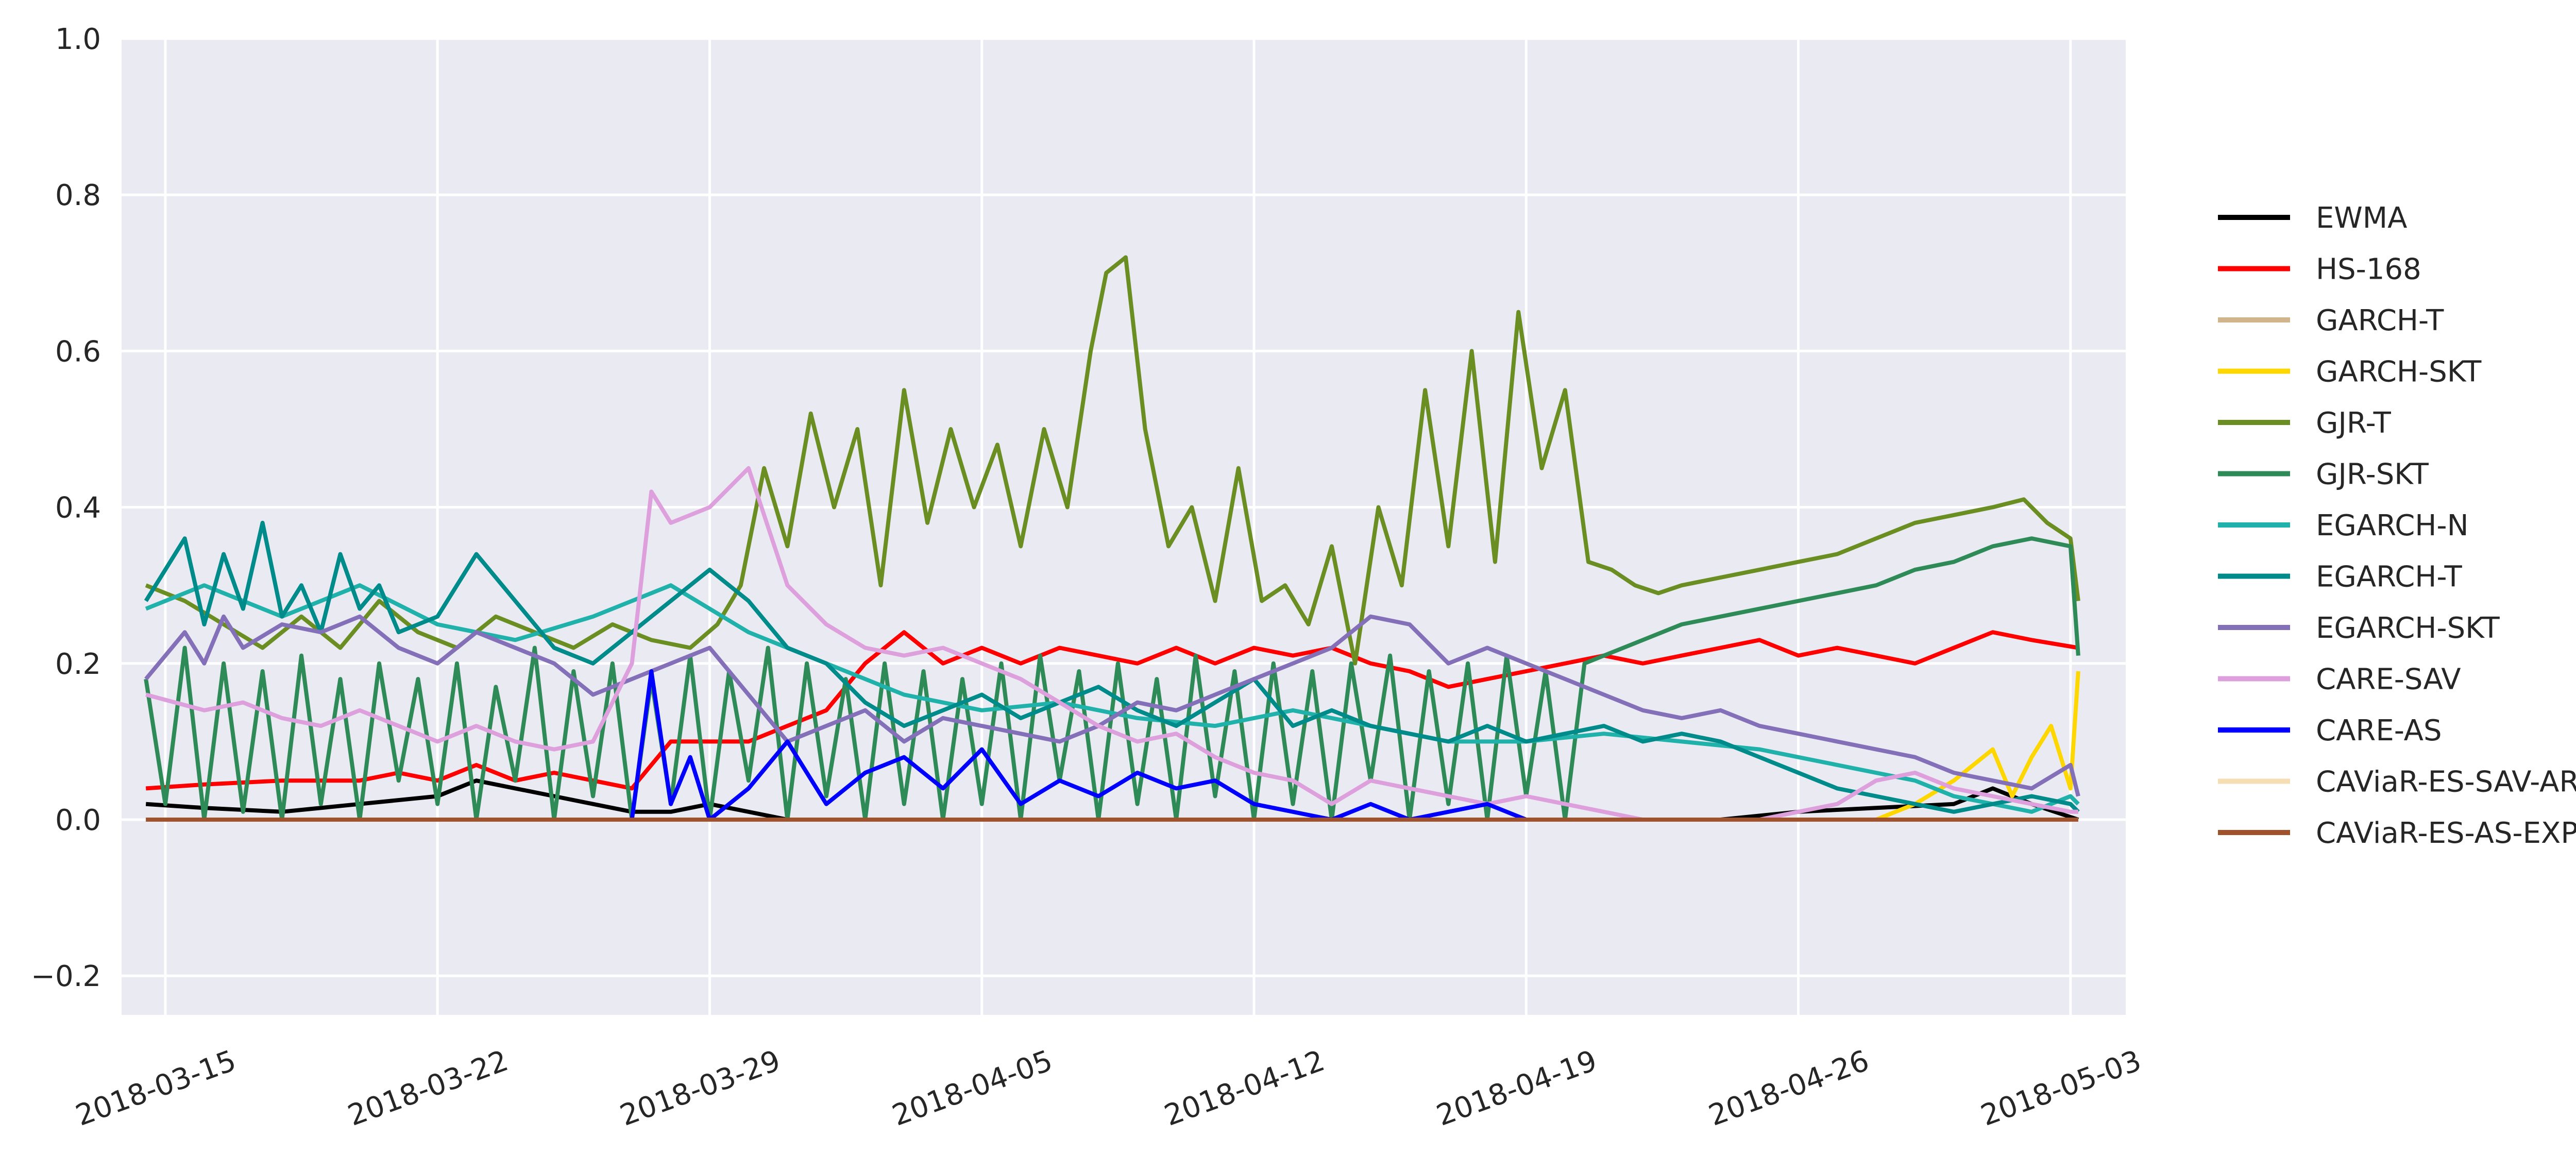 The width and height of the screenshot is (2576, 1155). Describe the element at coordinates (1244, 1088) in the screenshot. I see `x-tick-label: 2018-04-12` at that location.